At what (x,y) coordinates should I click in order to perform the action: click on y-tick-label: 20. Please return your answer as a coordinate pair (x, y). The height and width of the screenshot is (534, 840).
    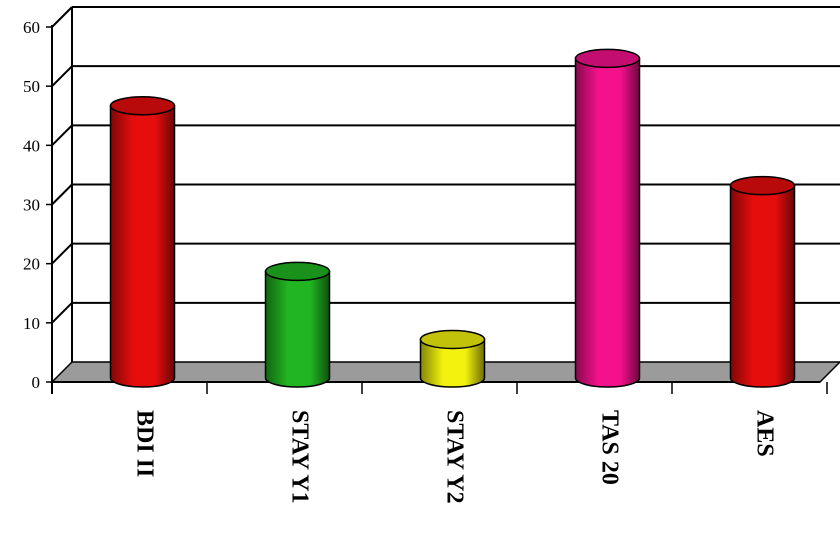
    Looking at the image, I should click on (31, 264).